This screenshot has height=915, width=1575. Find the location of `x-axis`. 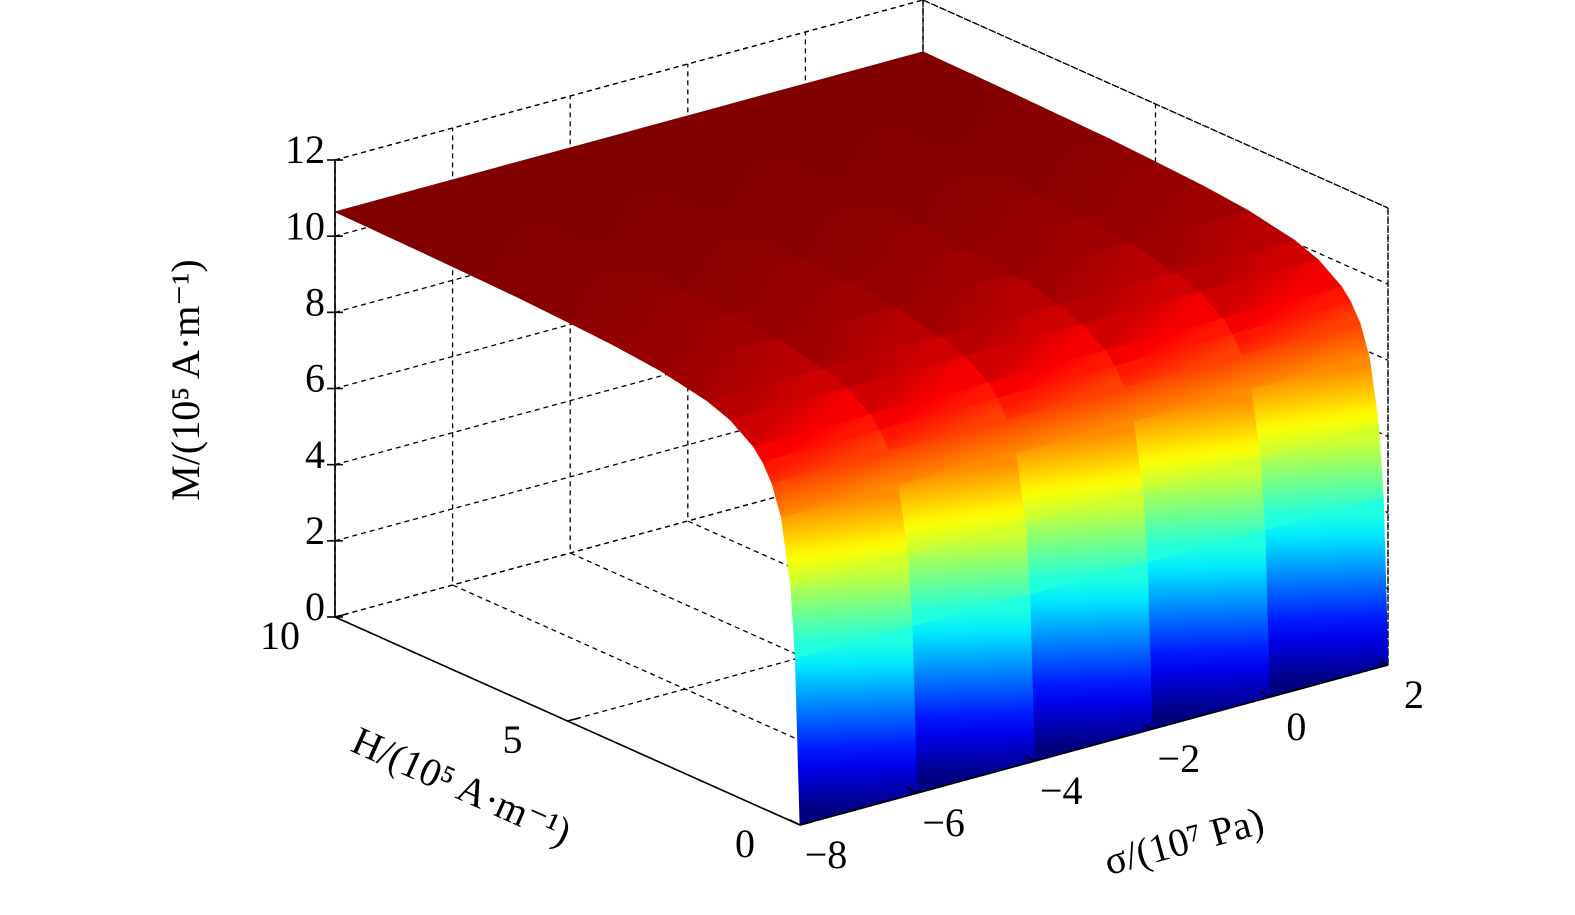

x-axis is located at coordinates (1094, 745).